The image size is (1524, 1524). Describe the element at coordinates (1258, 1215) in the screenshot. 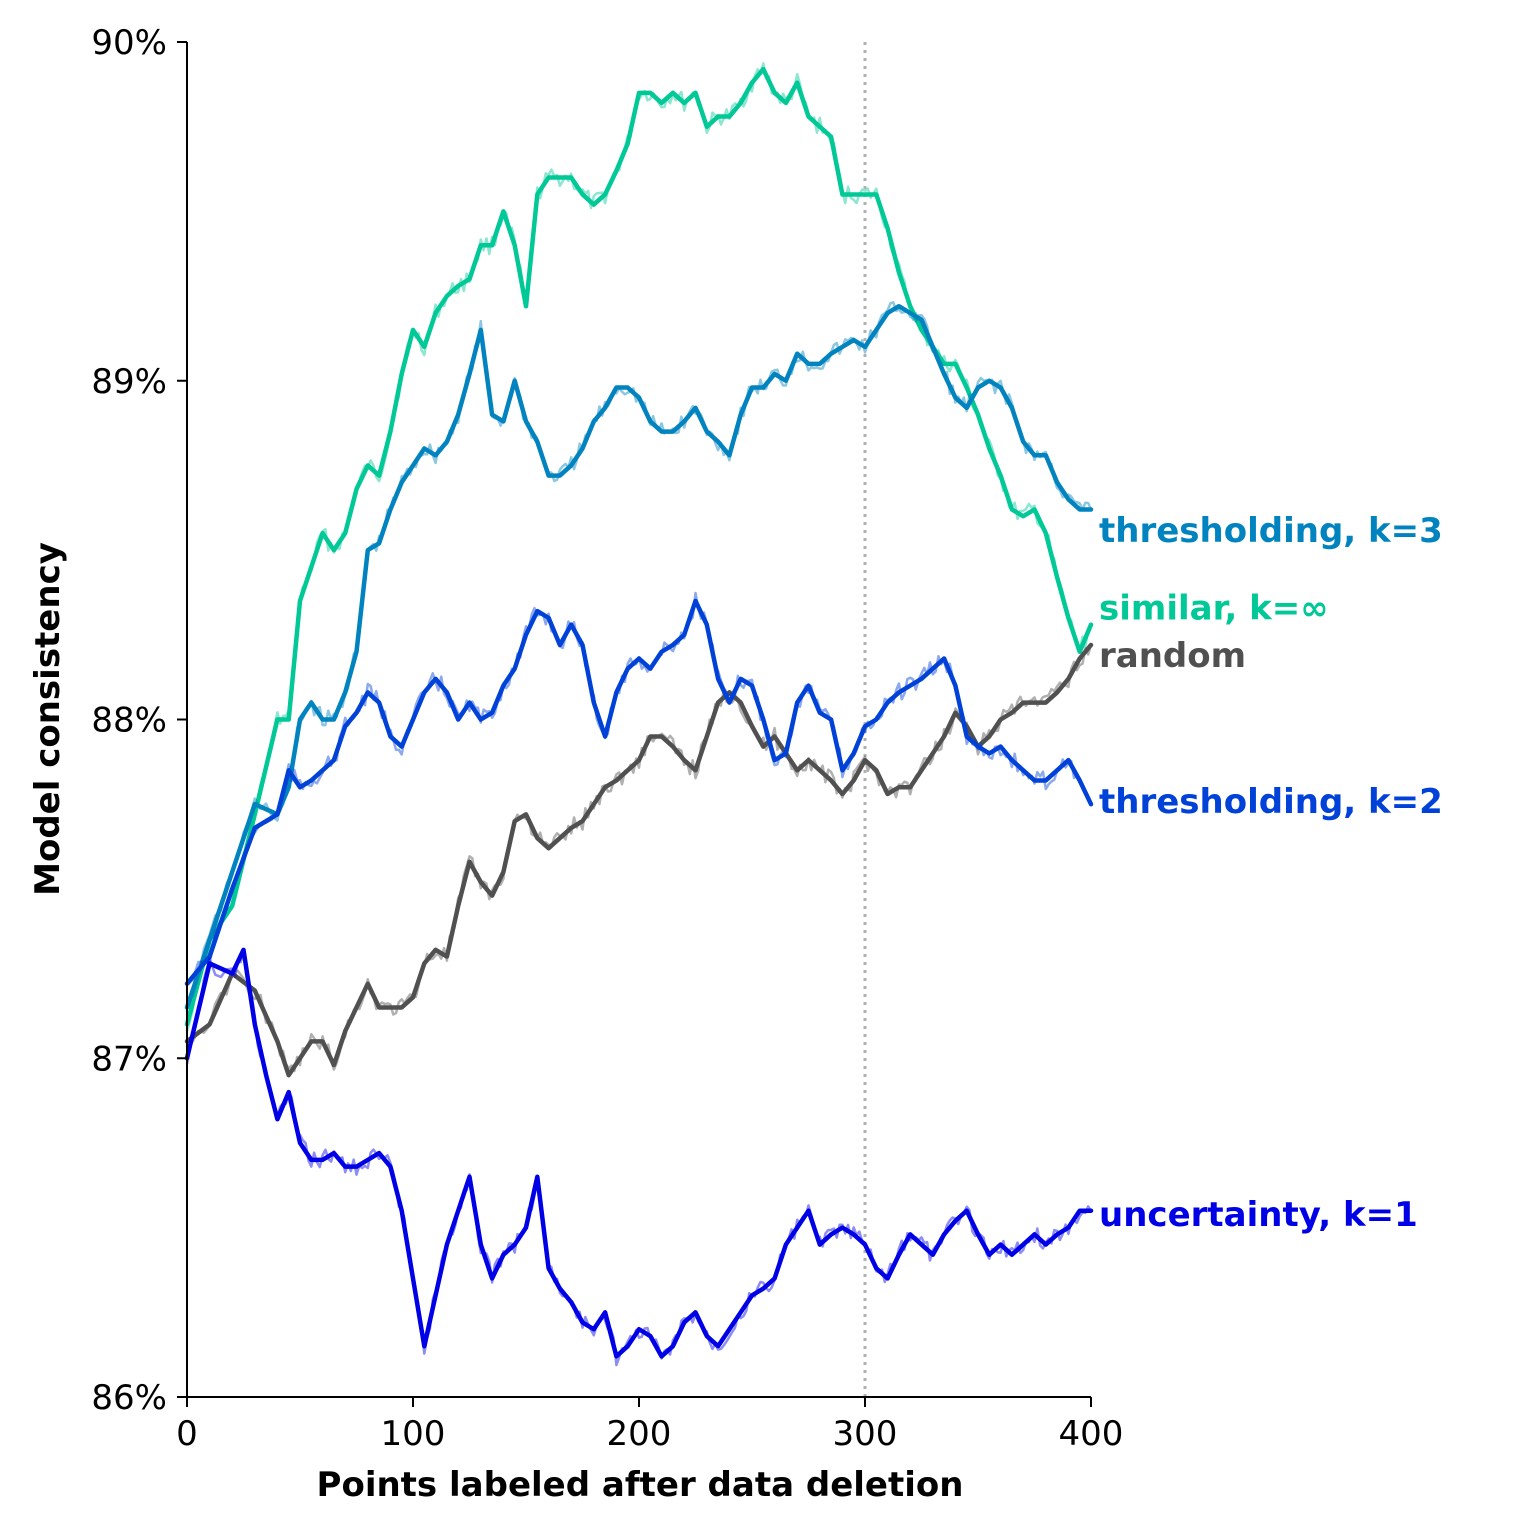

I see `series-label: uncertainty, k=1` at that location.